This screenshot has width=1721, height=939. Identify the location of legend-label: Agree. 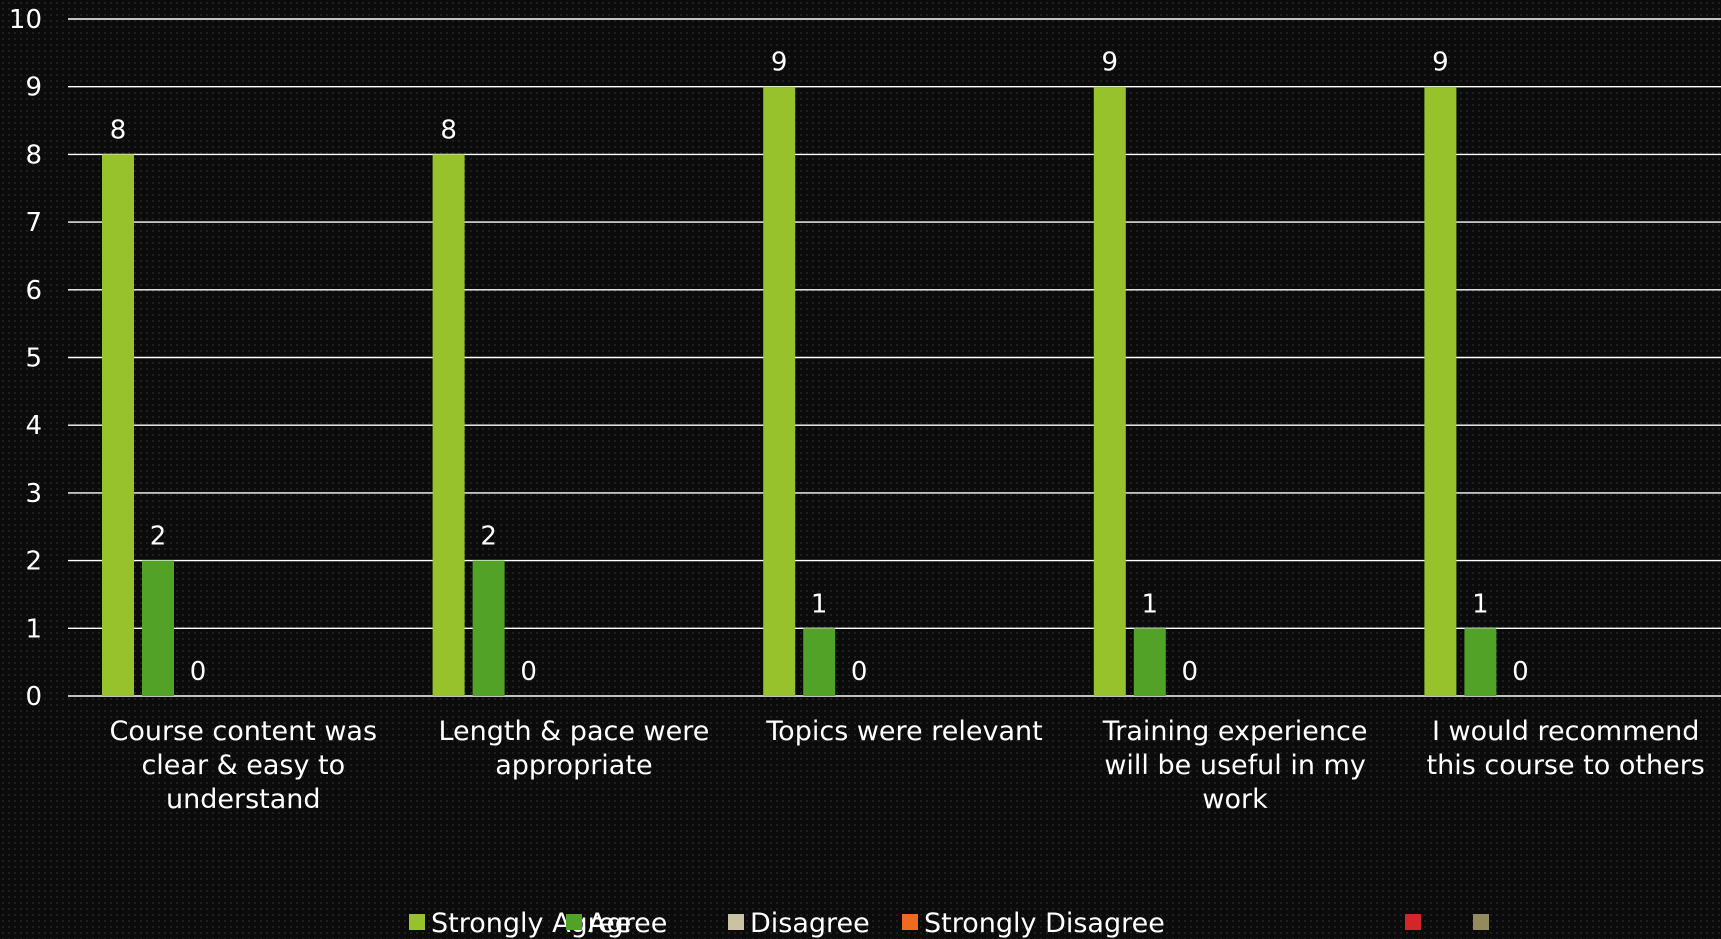
(627, 923).